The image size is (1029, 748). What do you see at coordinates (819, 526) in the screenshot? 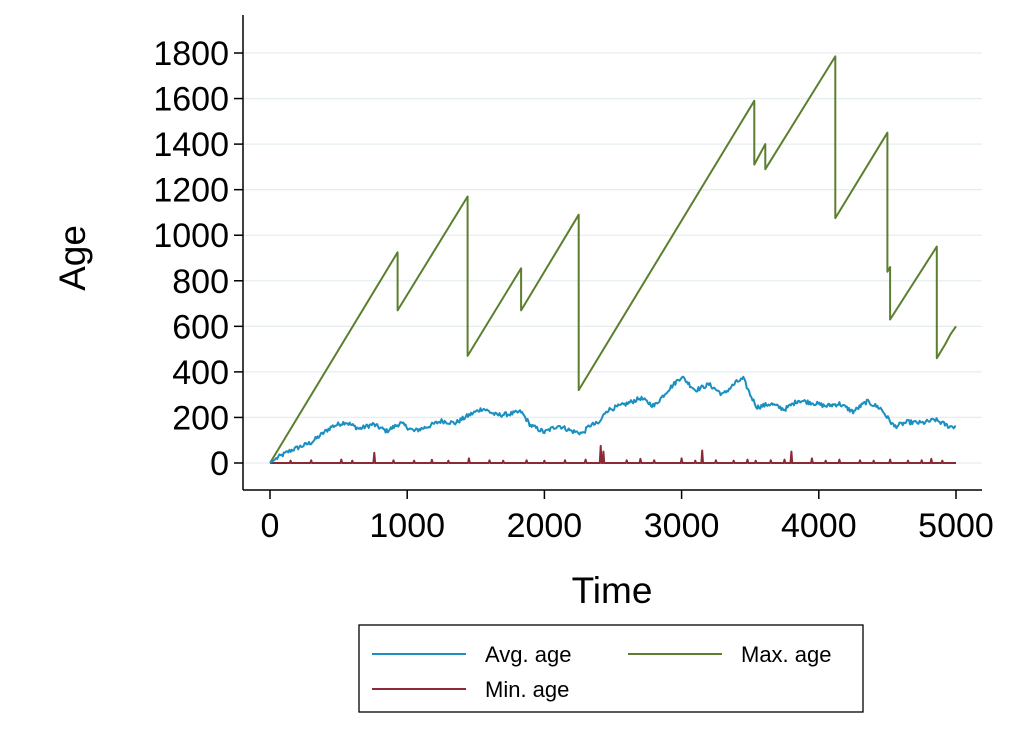
I see `x-tick-label-4000: 4000` at bounding box center [819, 526].